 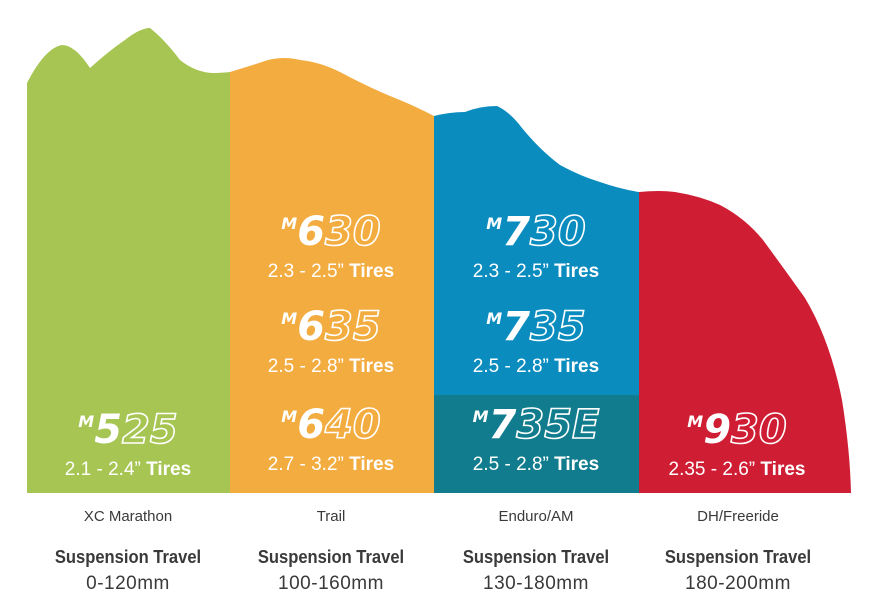 What do you see at coordinates (128, 516) in the screenshot?
I see `category-xc-marathon: XC Marathon` at bounding box center [128, 516].